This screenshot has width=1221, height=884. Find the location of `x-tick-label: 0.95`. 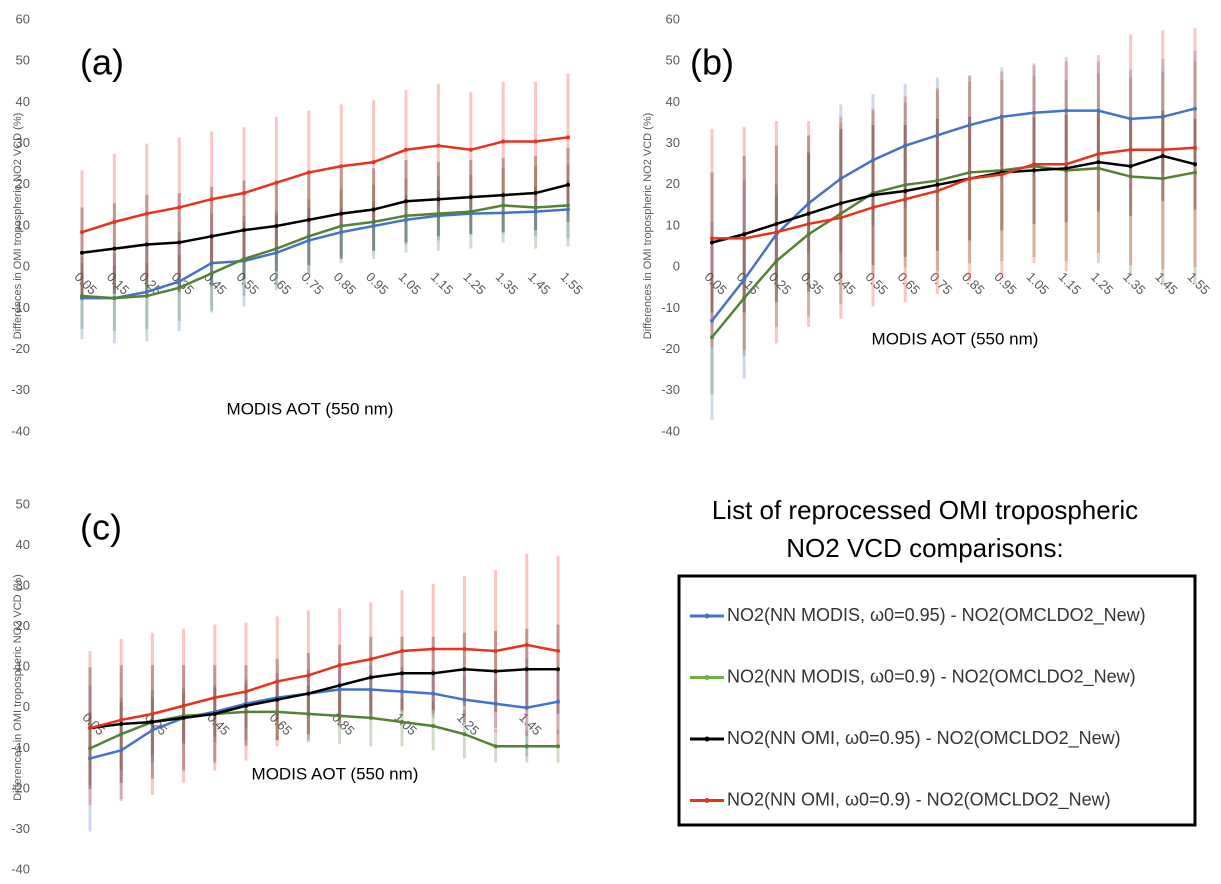

x-tick-label: 0.95 is located at coordinates (1005, 283).